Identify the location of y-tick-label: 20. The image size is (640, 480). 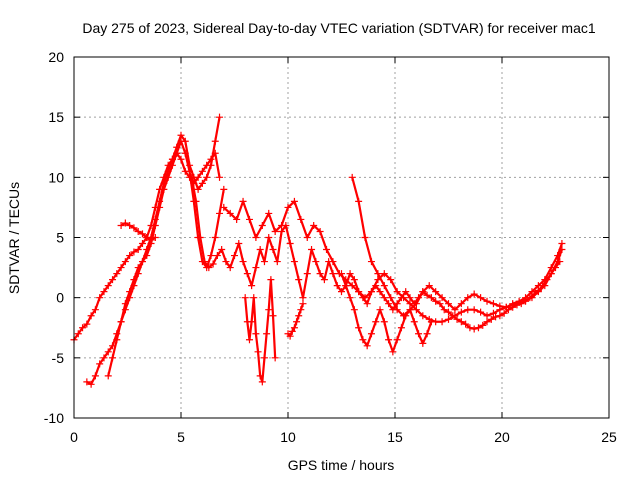
(56, 57).